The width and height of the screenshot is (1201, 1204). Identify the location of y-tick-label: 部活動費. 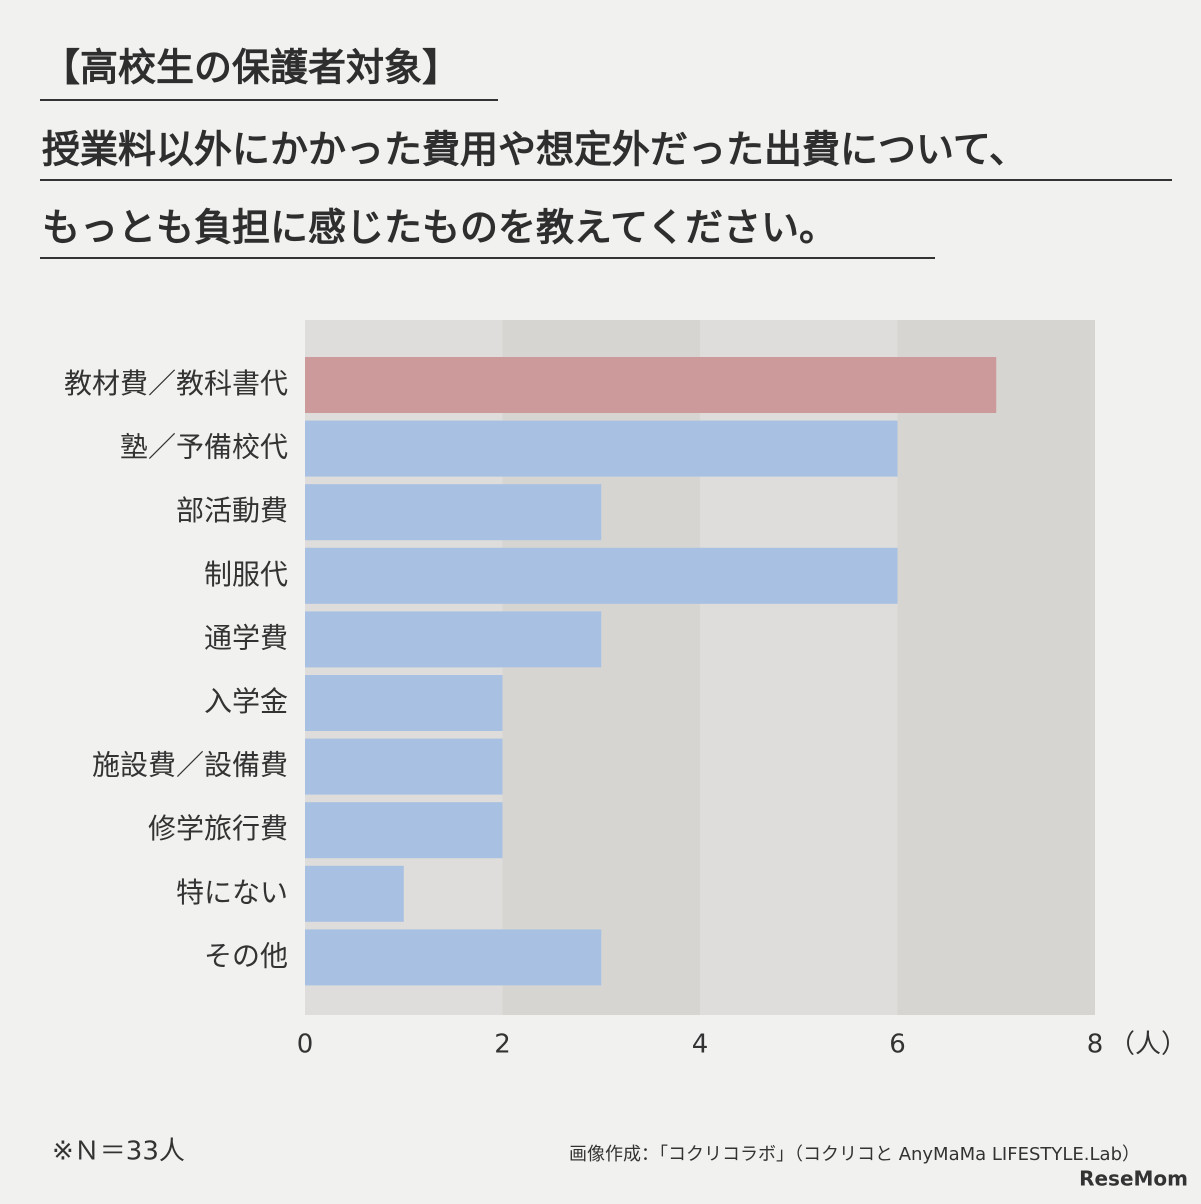
(232, 510).